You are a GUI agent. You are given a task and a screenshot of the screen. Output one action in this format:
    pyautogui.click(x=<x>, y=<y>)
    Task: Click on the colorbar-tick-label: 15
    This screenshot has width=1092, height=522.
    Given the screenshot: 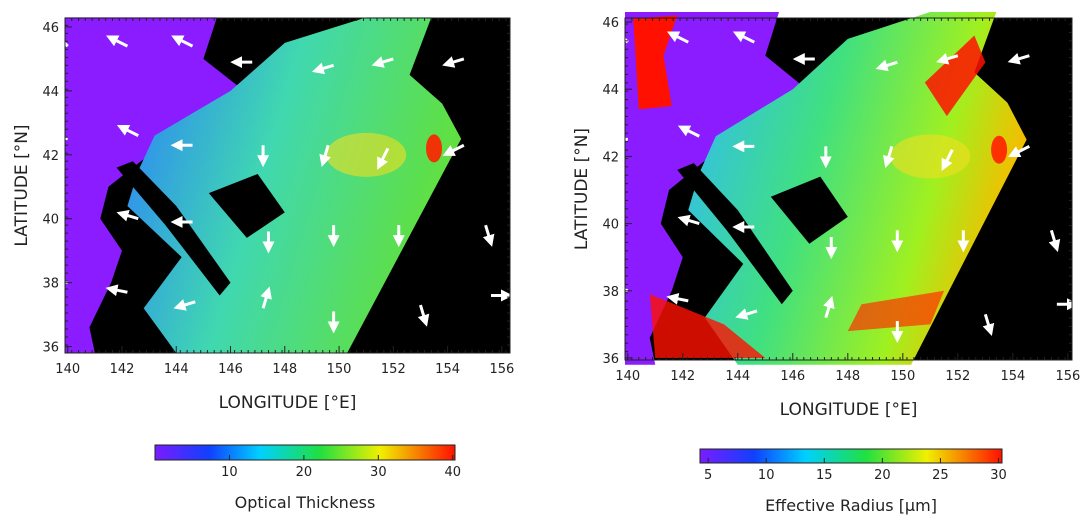 What is the action you would take?
    pyautogui.click(x=824, y=475)
    